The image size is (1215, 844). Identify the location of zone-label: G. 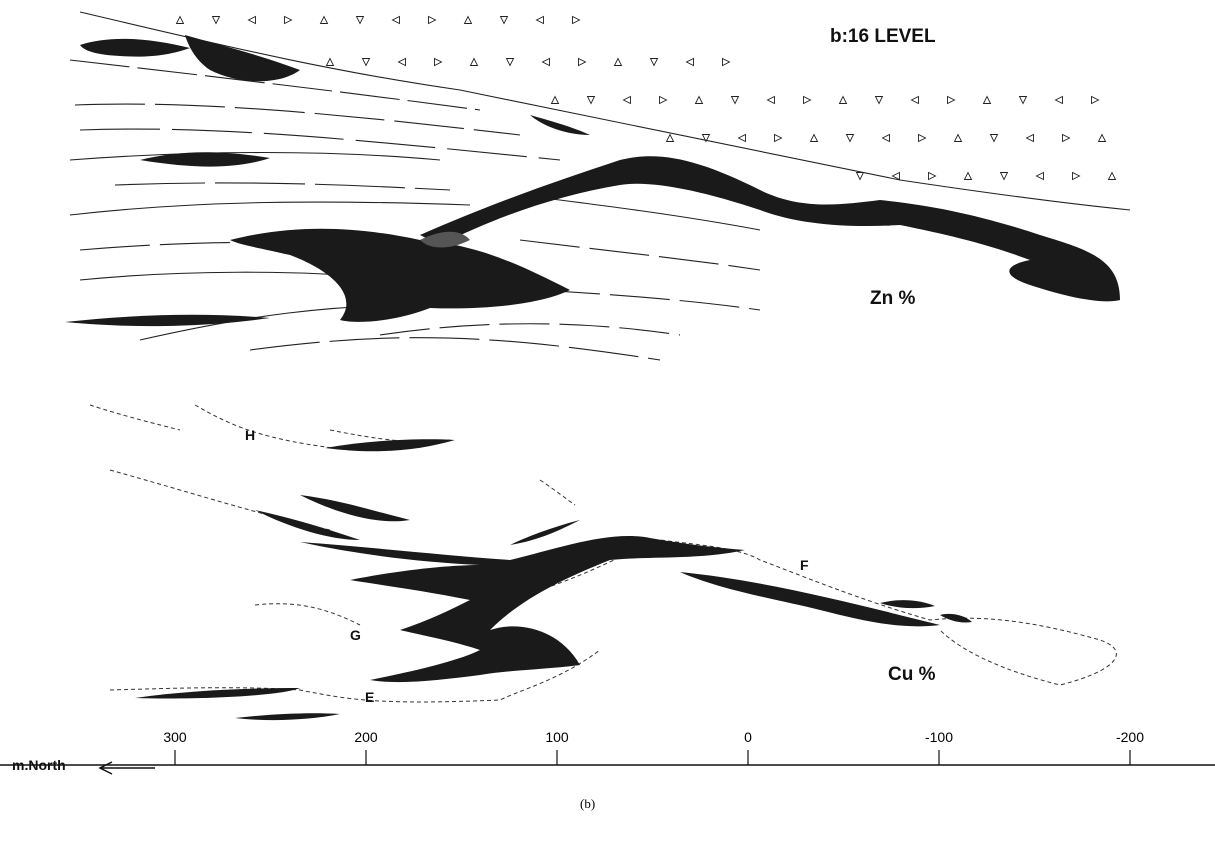
(355, 635).